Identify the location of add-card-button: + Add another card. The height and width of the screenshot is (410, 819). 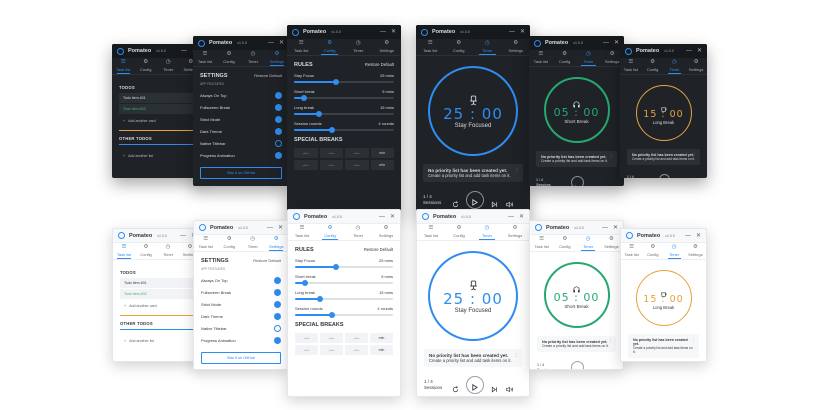
(157, 121).